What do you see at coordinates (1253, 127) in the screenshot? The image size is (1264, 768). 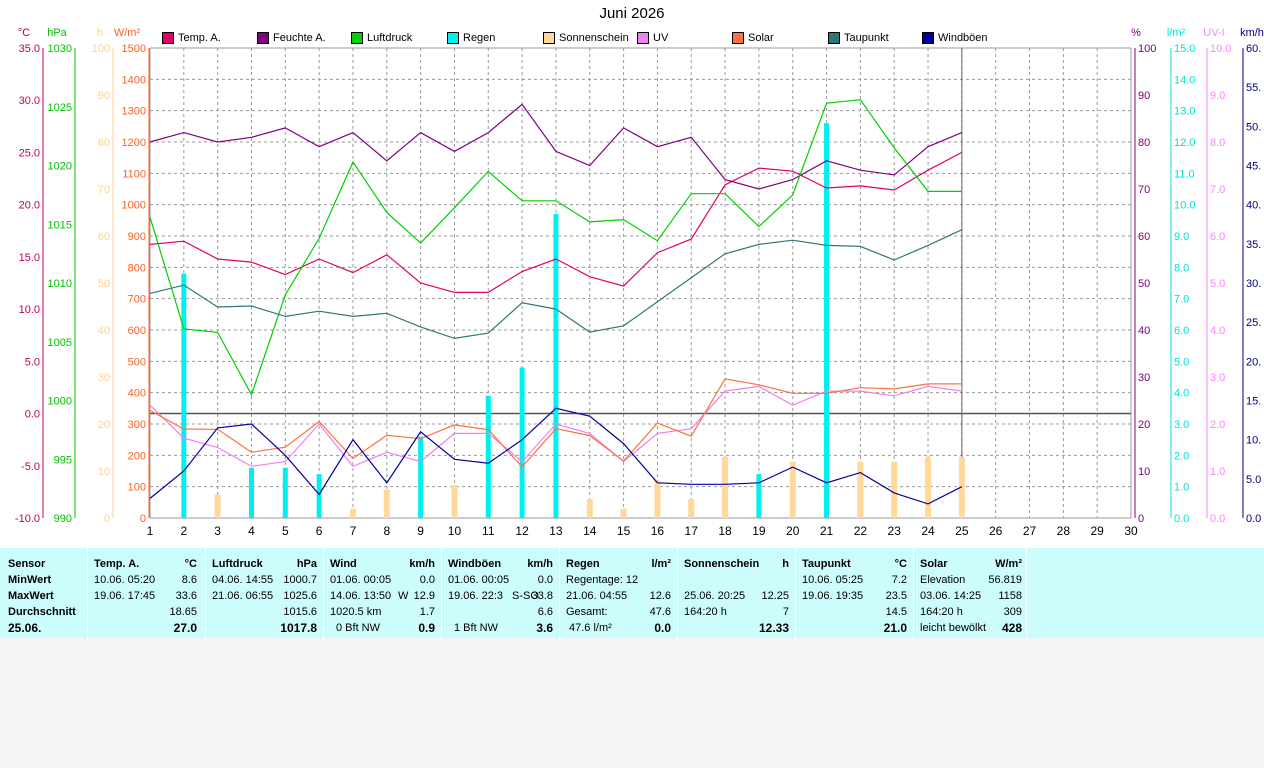 I see `right-axis-tick: 50.` at bounding box center [1253, 127].